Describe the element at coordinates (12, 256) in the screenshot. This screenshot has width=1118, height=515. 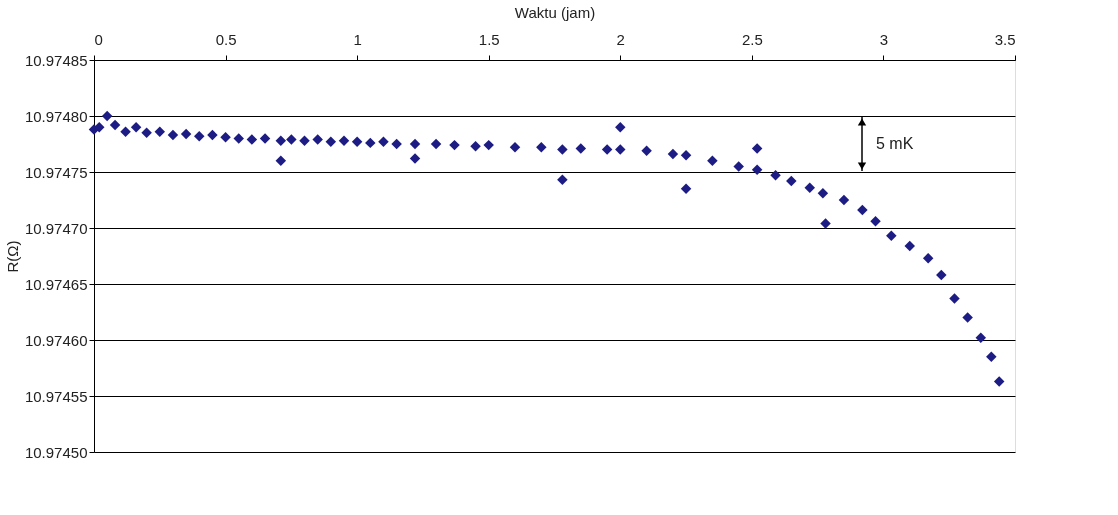
I see `y-axis-title: R(Ω)` at that location.